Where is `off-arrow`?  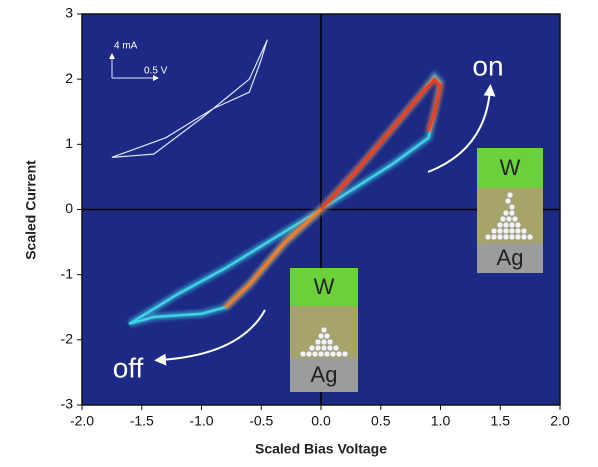
off-arrow is located at coordinates (210, 337).